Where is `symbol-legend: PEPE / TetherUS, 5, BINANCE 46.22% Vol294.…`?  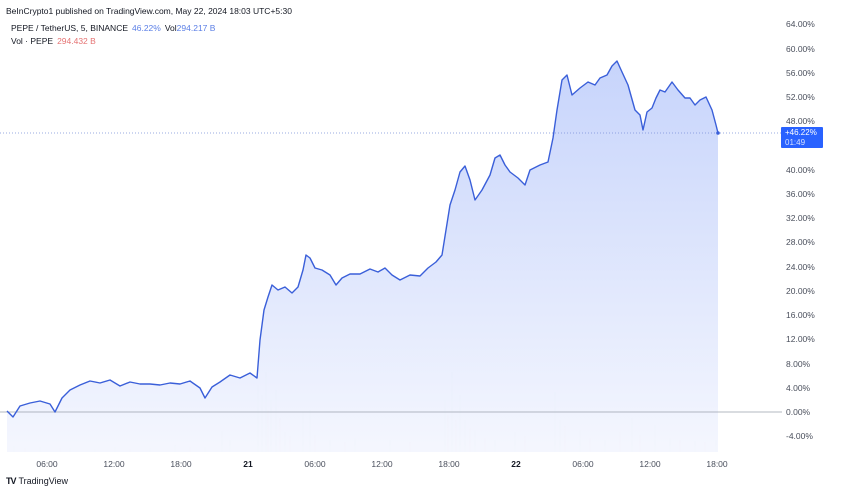 symbol-legend: PEPE / TetherUS, 5, BINANCE 46.22% Vol294.… is located at coordinates (113, 28).